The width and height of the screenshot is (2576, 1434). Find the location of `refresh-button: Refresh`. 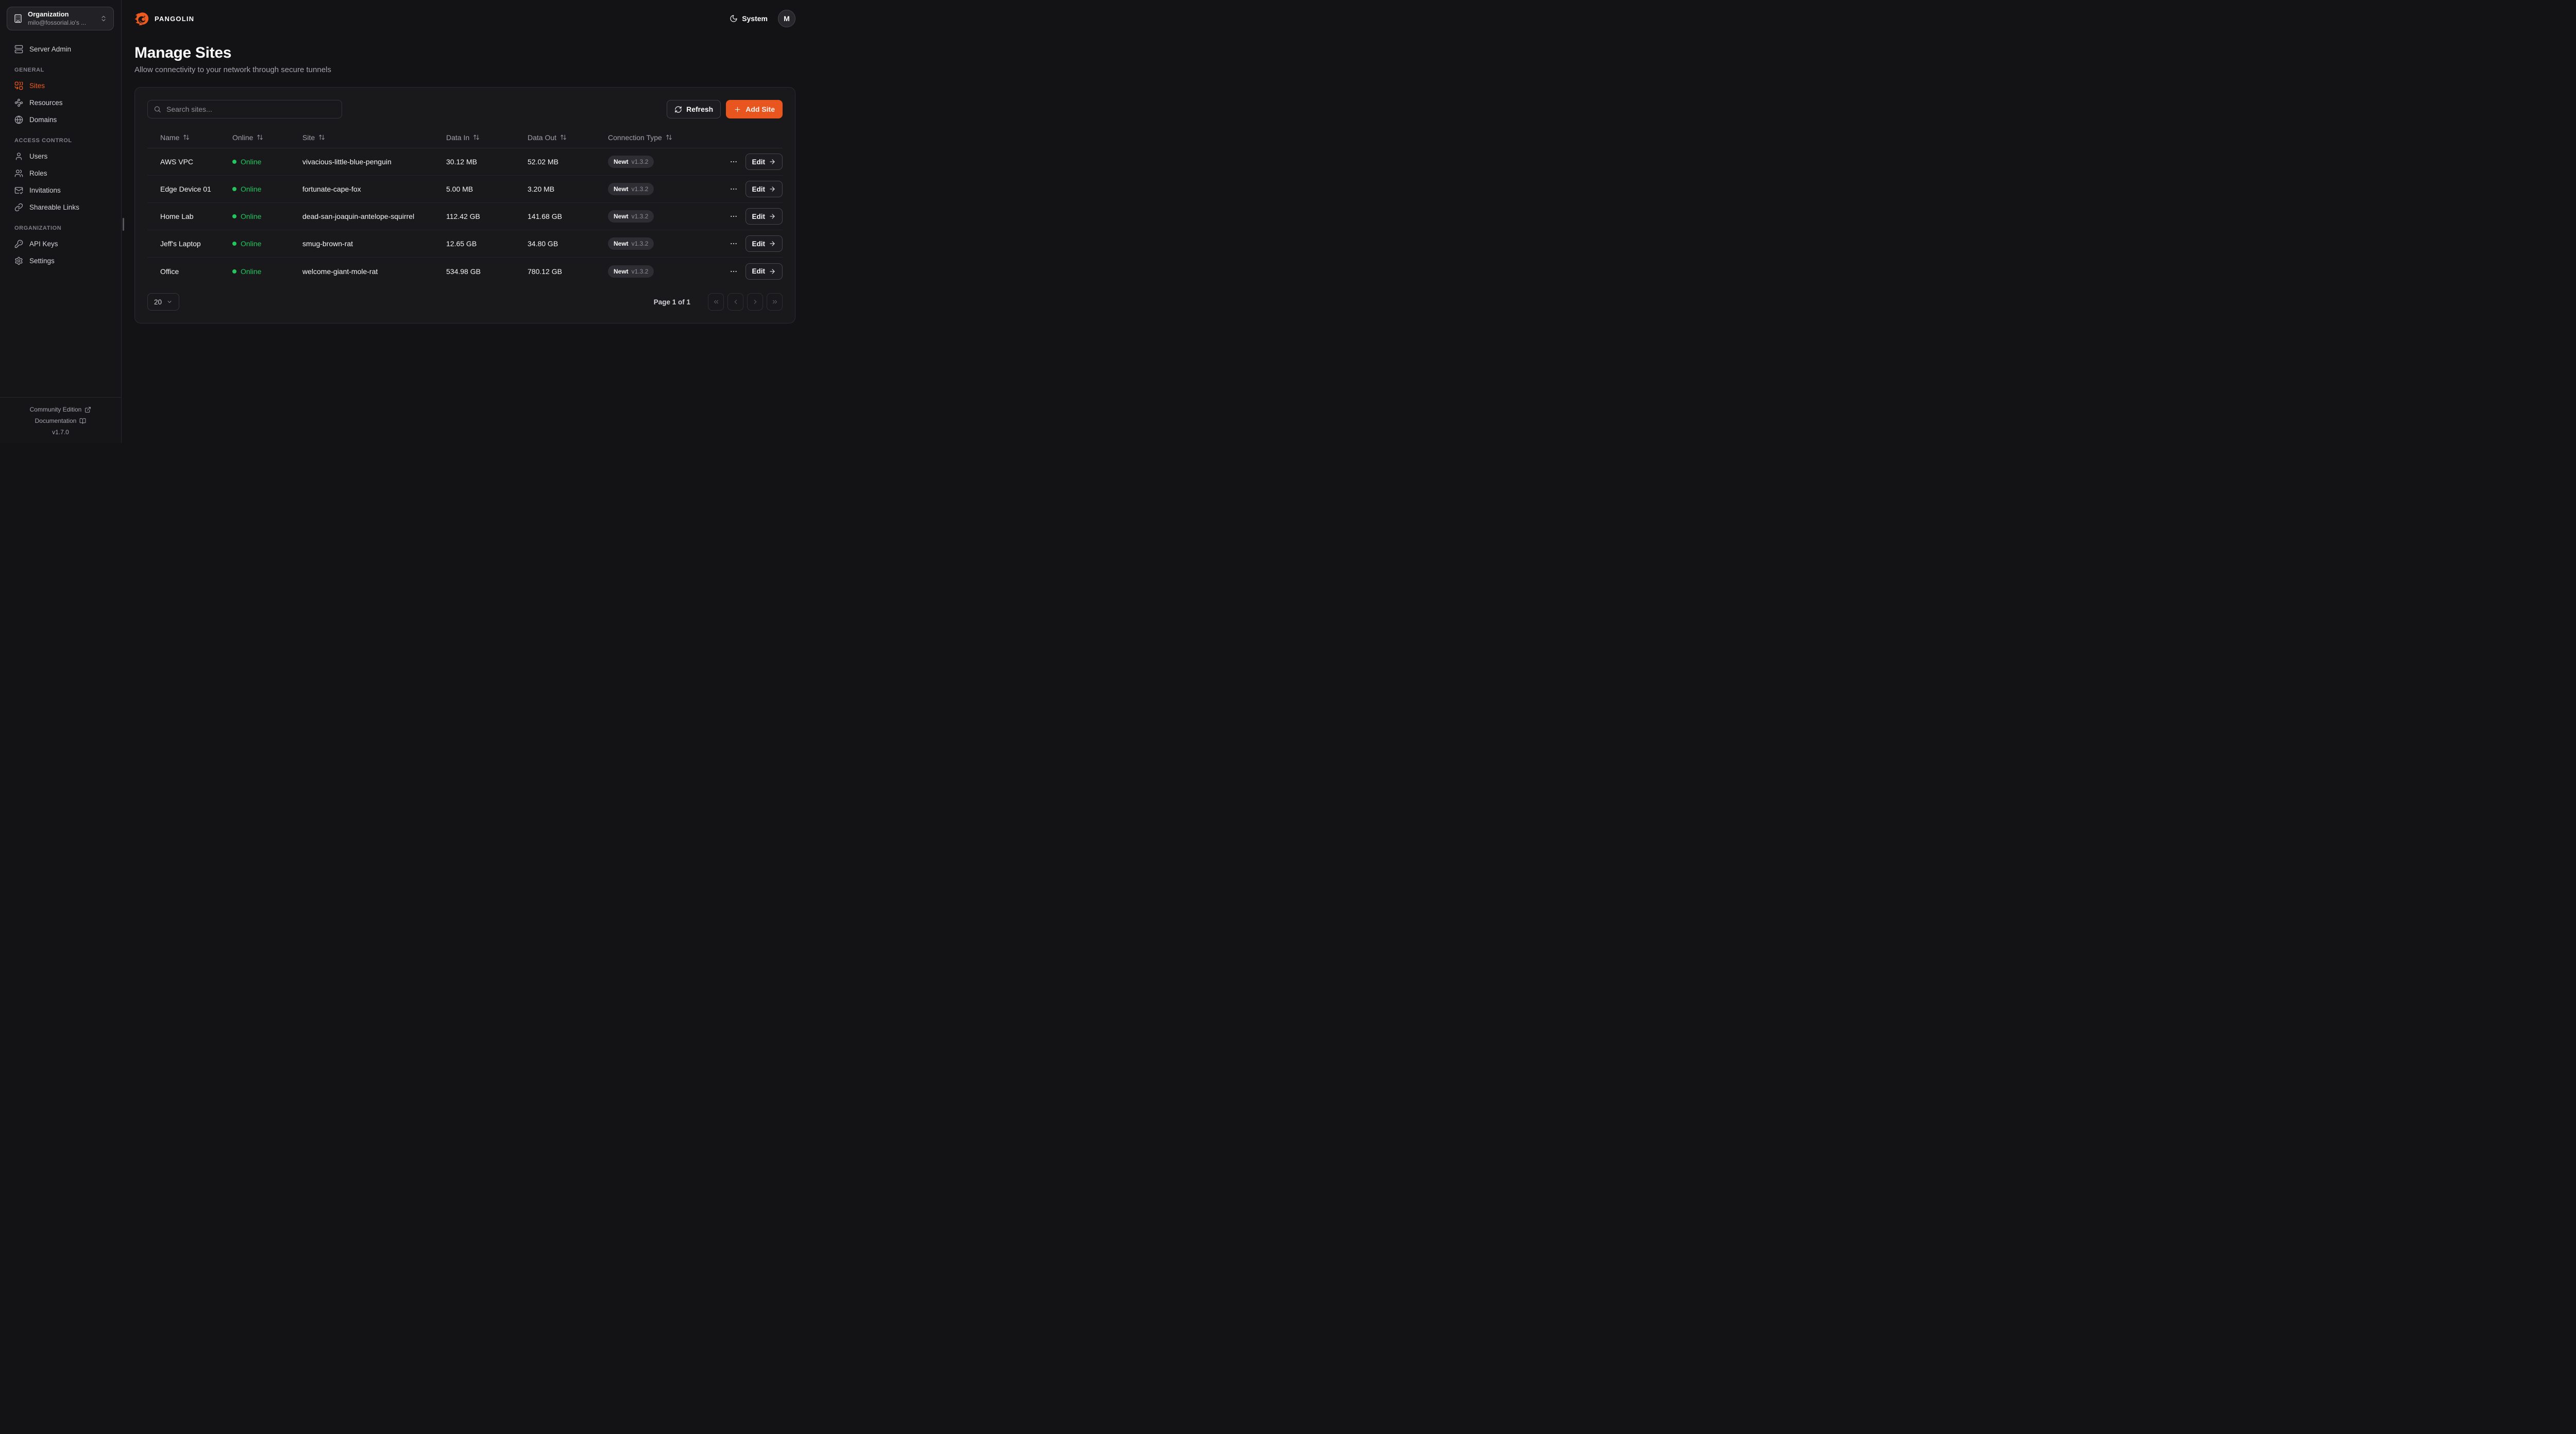

refresh-button: Refresh is located at coordinates (694, 109).